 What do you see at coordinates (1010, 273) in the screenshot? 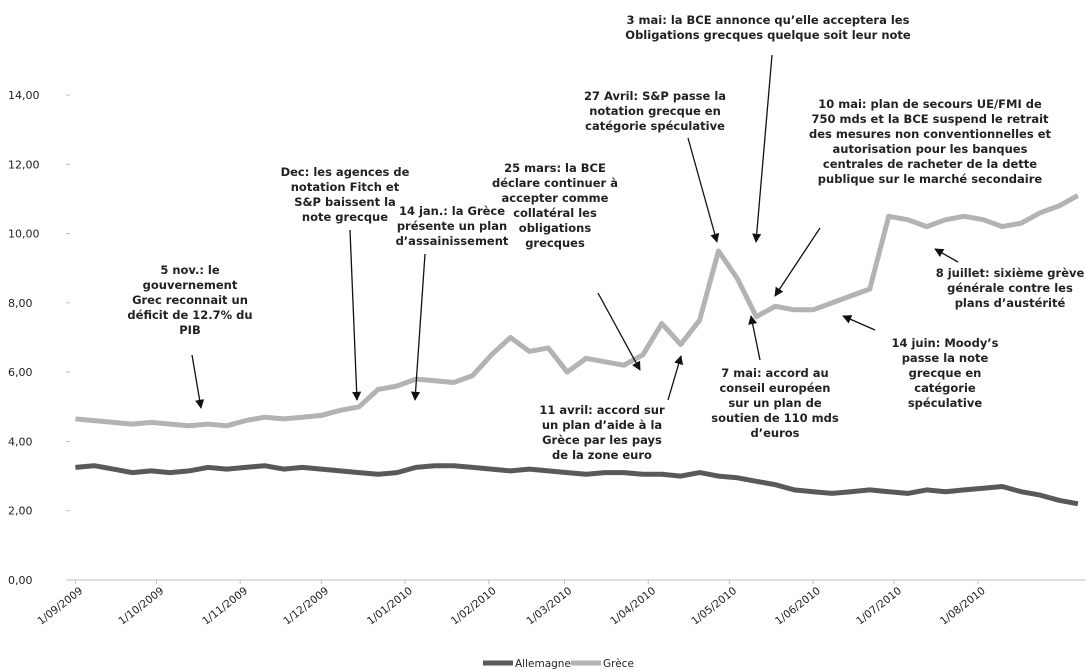
I see `annotation-line: 8 juillet: sixième grève` at bounding box center [1010, 273].